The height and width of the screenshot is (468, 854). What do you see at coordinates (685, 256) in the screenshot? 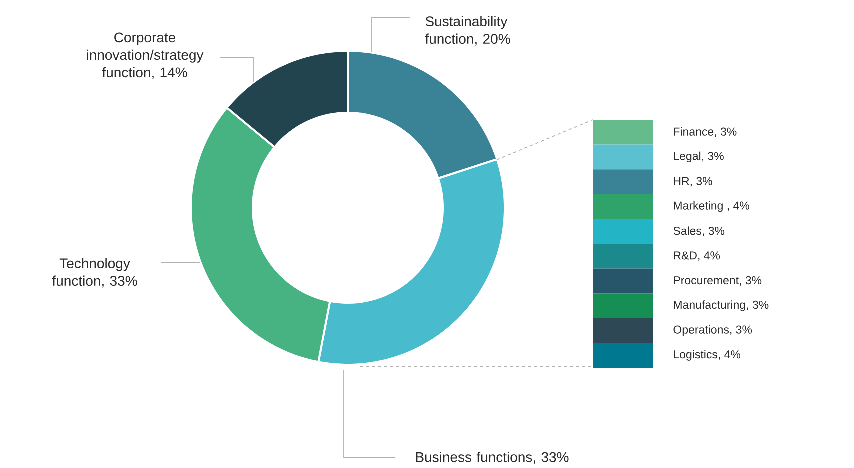
I see `category-label: R&D` at bounding box center [685, 256].